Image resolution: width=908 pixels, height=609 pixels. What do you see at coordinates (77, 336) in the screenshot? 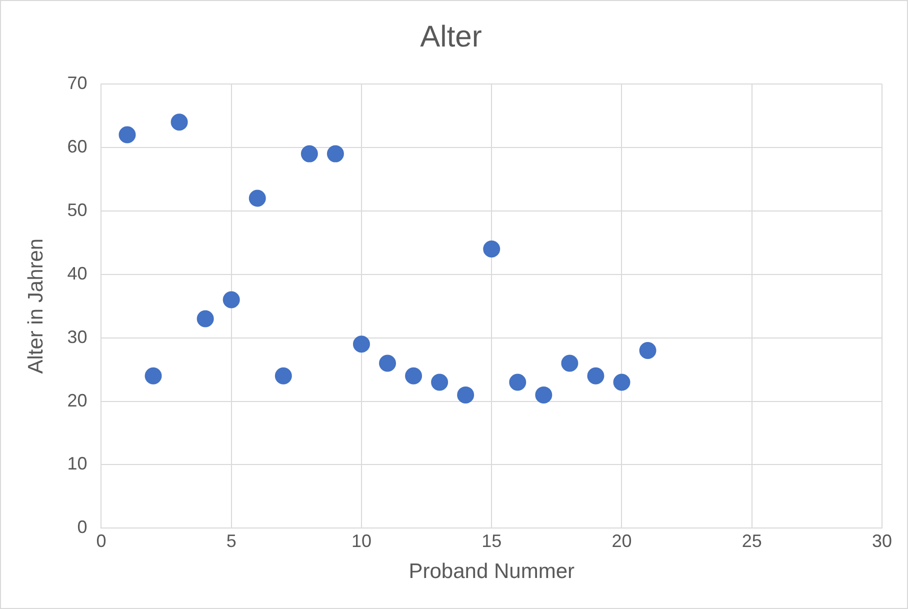
I see `y-tick-label: 30` at bounding box center [77, 336].